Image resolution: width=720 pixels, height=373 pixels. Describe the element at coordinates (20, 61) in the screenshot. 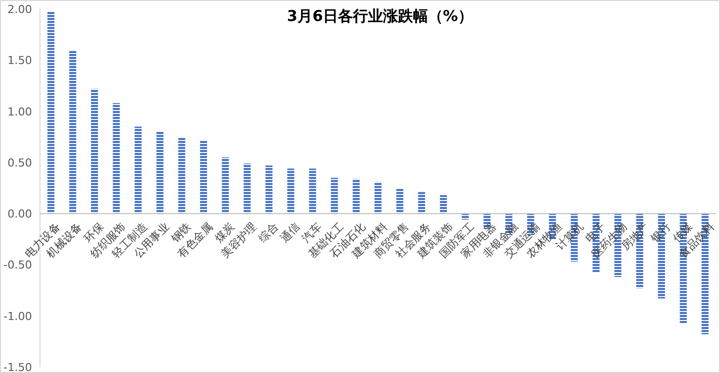

I see `y-tick-label: 1.50` at that location.